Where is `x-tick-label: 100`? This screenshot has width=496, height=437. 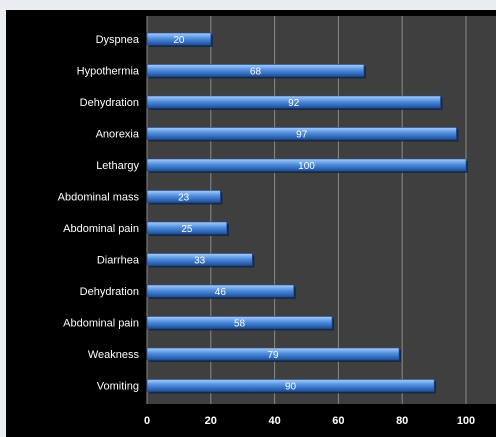
x-tick-label: 100 is located at coordinates (466, 421).